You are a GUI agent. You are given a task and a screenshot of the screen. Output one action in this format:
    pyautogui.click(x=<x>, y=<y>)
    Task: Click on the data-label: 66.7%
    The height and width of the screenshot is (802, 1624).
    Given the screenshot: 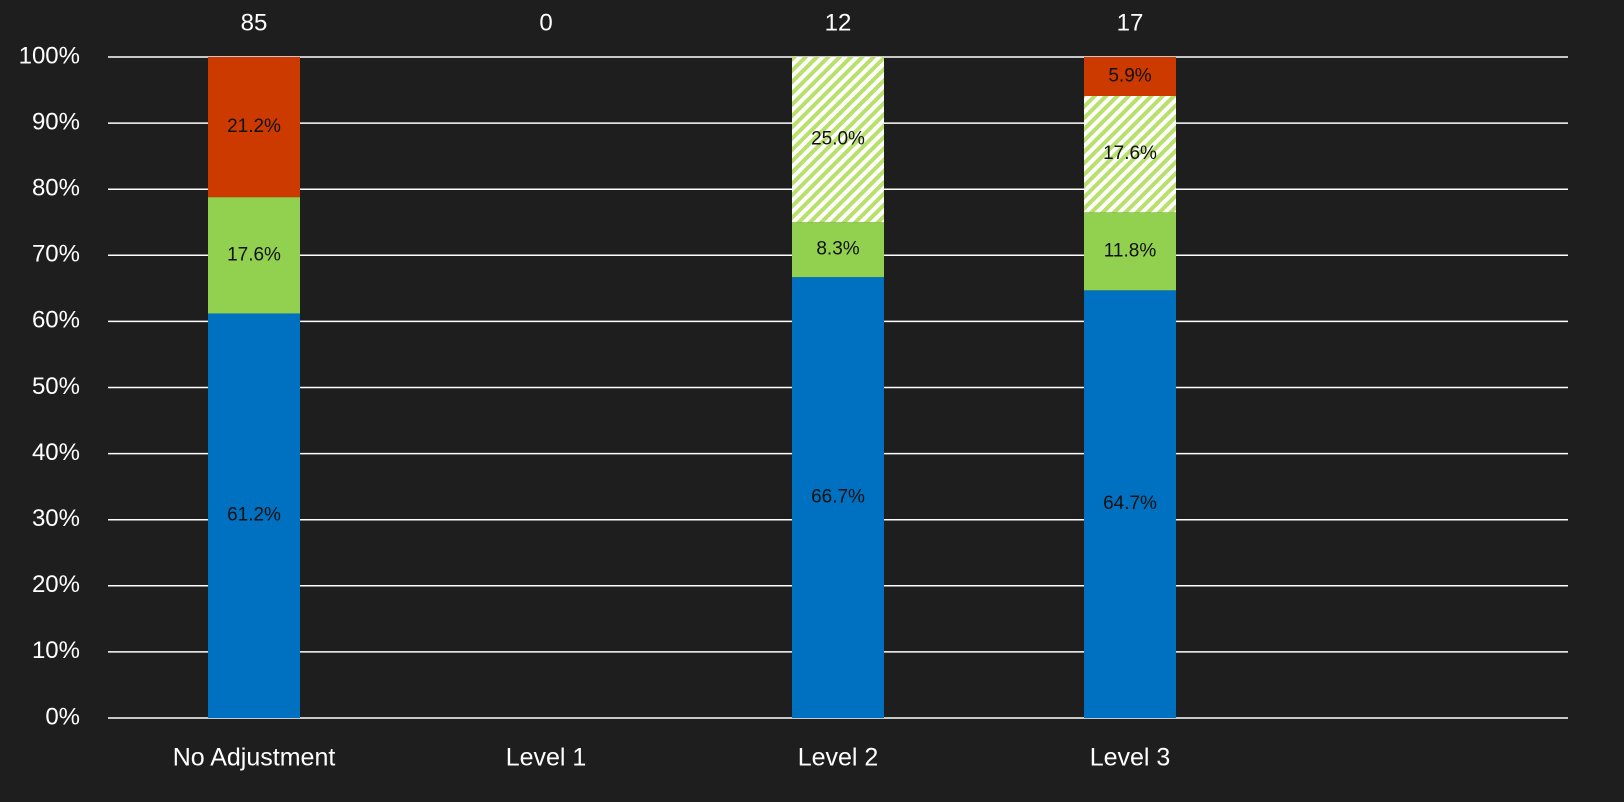 What is the action you would take?
    pyautogui.click(x=838, y=497)
    